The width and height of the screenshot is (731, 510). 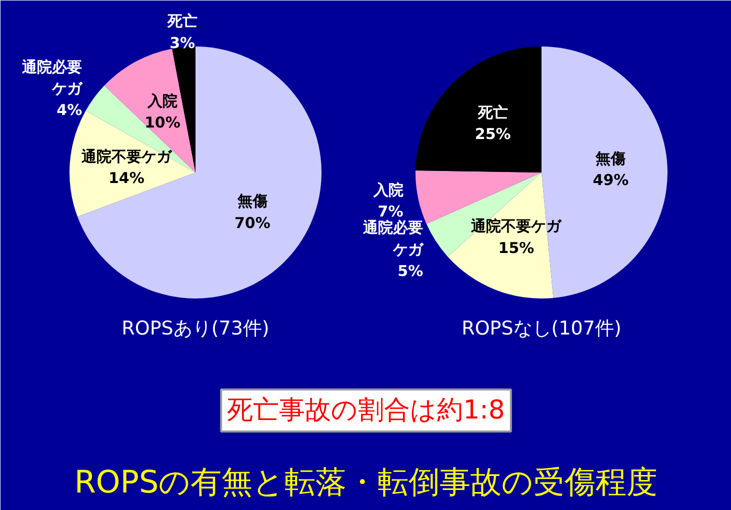 What do you see at coordinates (366, 411) in the screenshot?
I see `text: 死亡事故の割合は約1:8` at bounding box center [366, 411].